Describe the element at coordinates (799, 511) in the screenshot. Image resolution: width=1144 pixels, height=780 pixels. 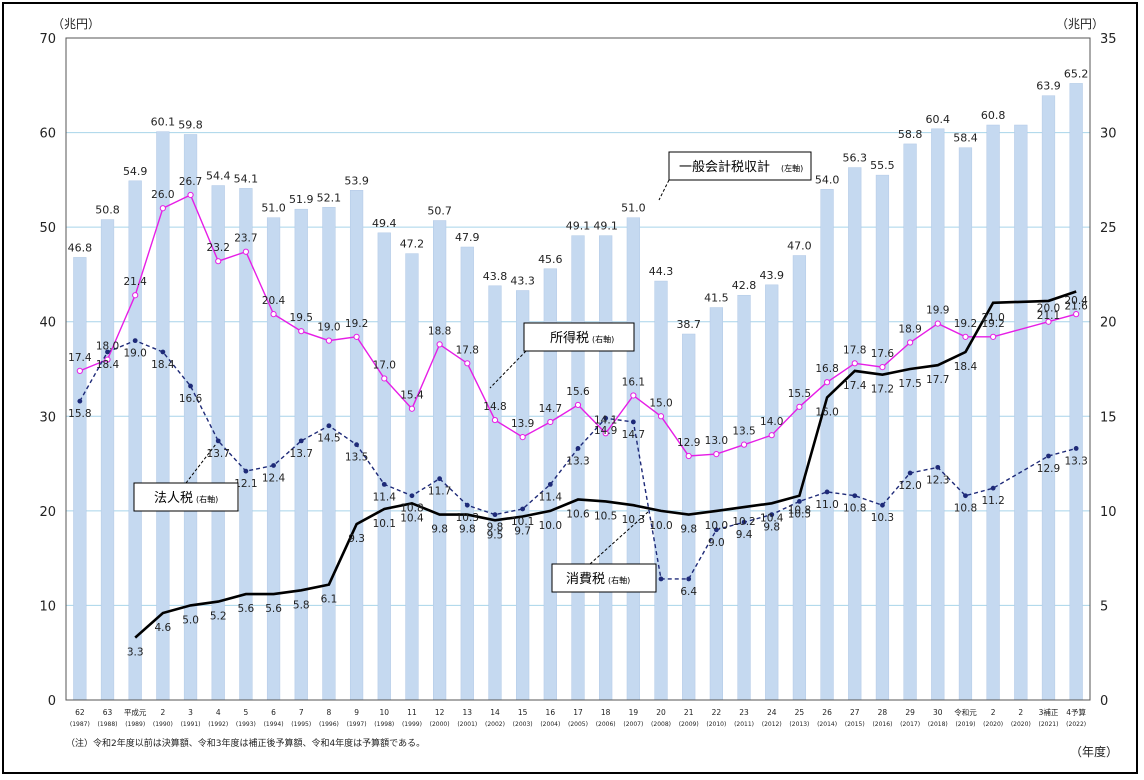
I see `series-value-label: 10.8` at that location.